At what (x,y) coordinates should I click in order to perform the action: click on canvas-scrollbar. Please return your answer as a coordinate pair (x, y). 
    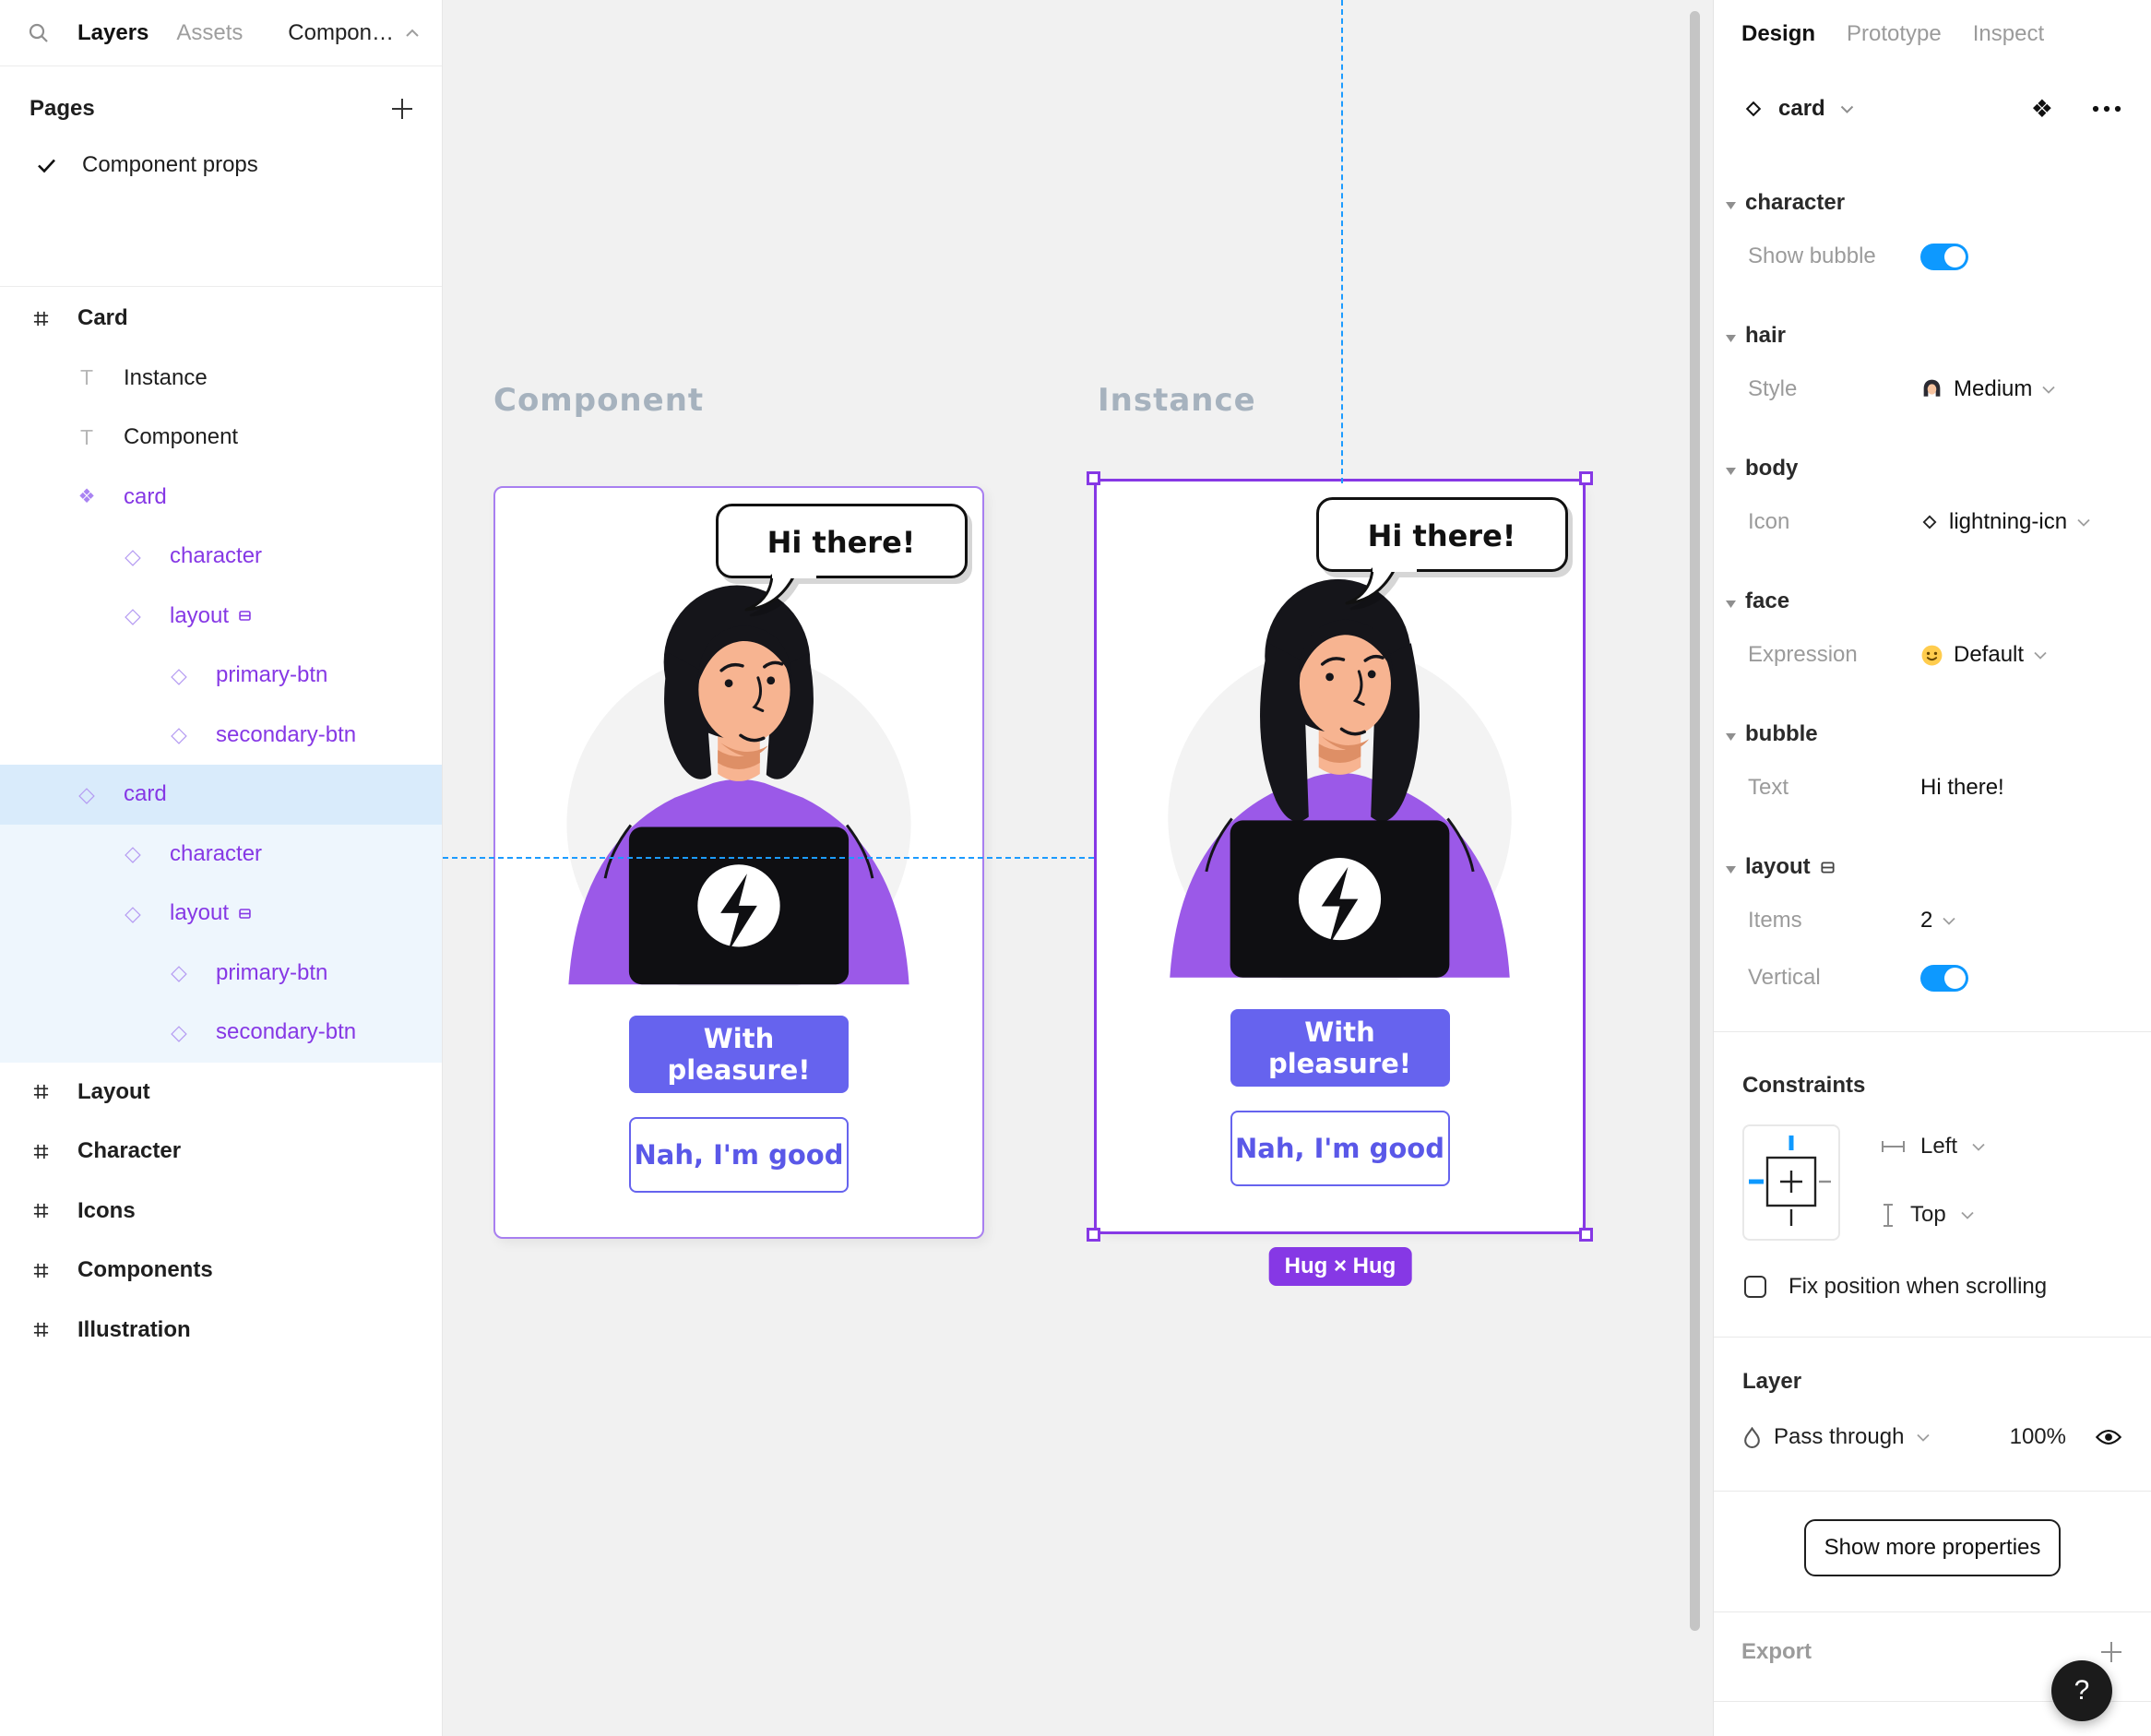
    Looking at the image, I should click on (1695, 821).